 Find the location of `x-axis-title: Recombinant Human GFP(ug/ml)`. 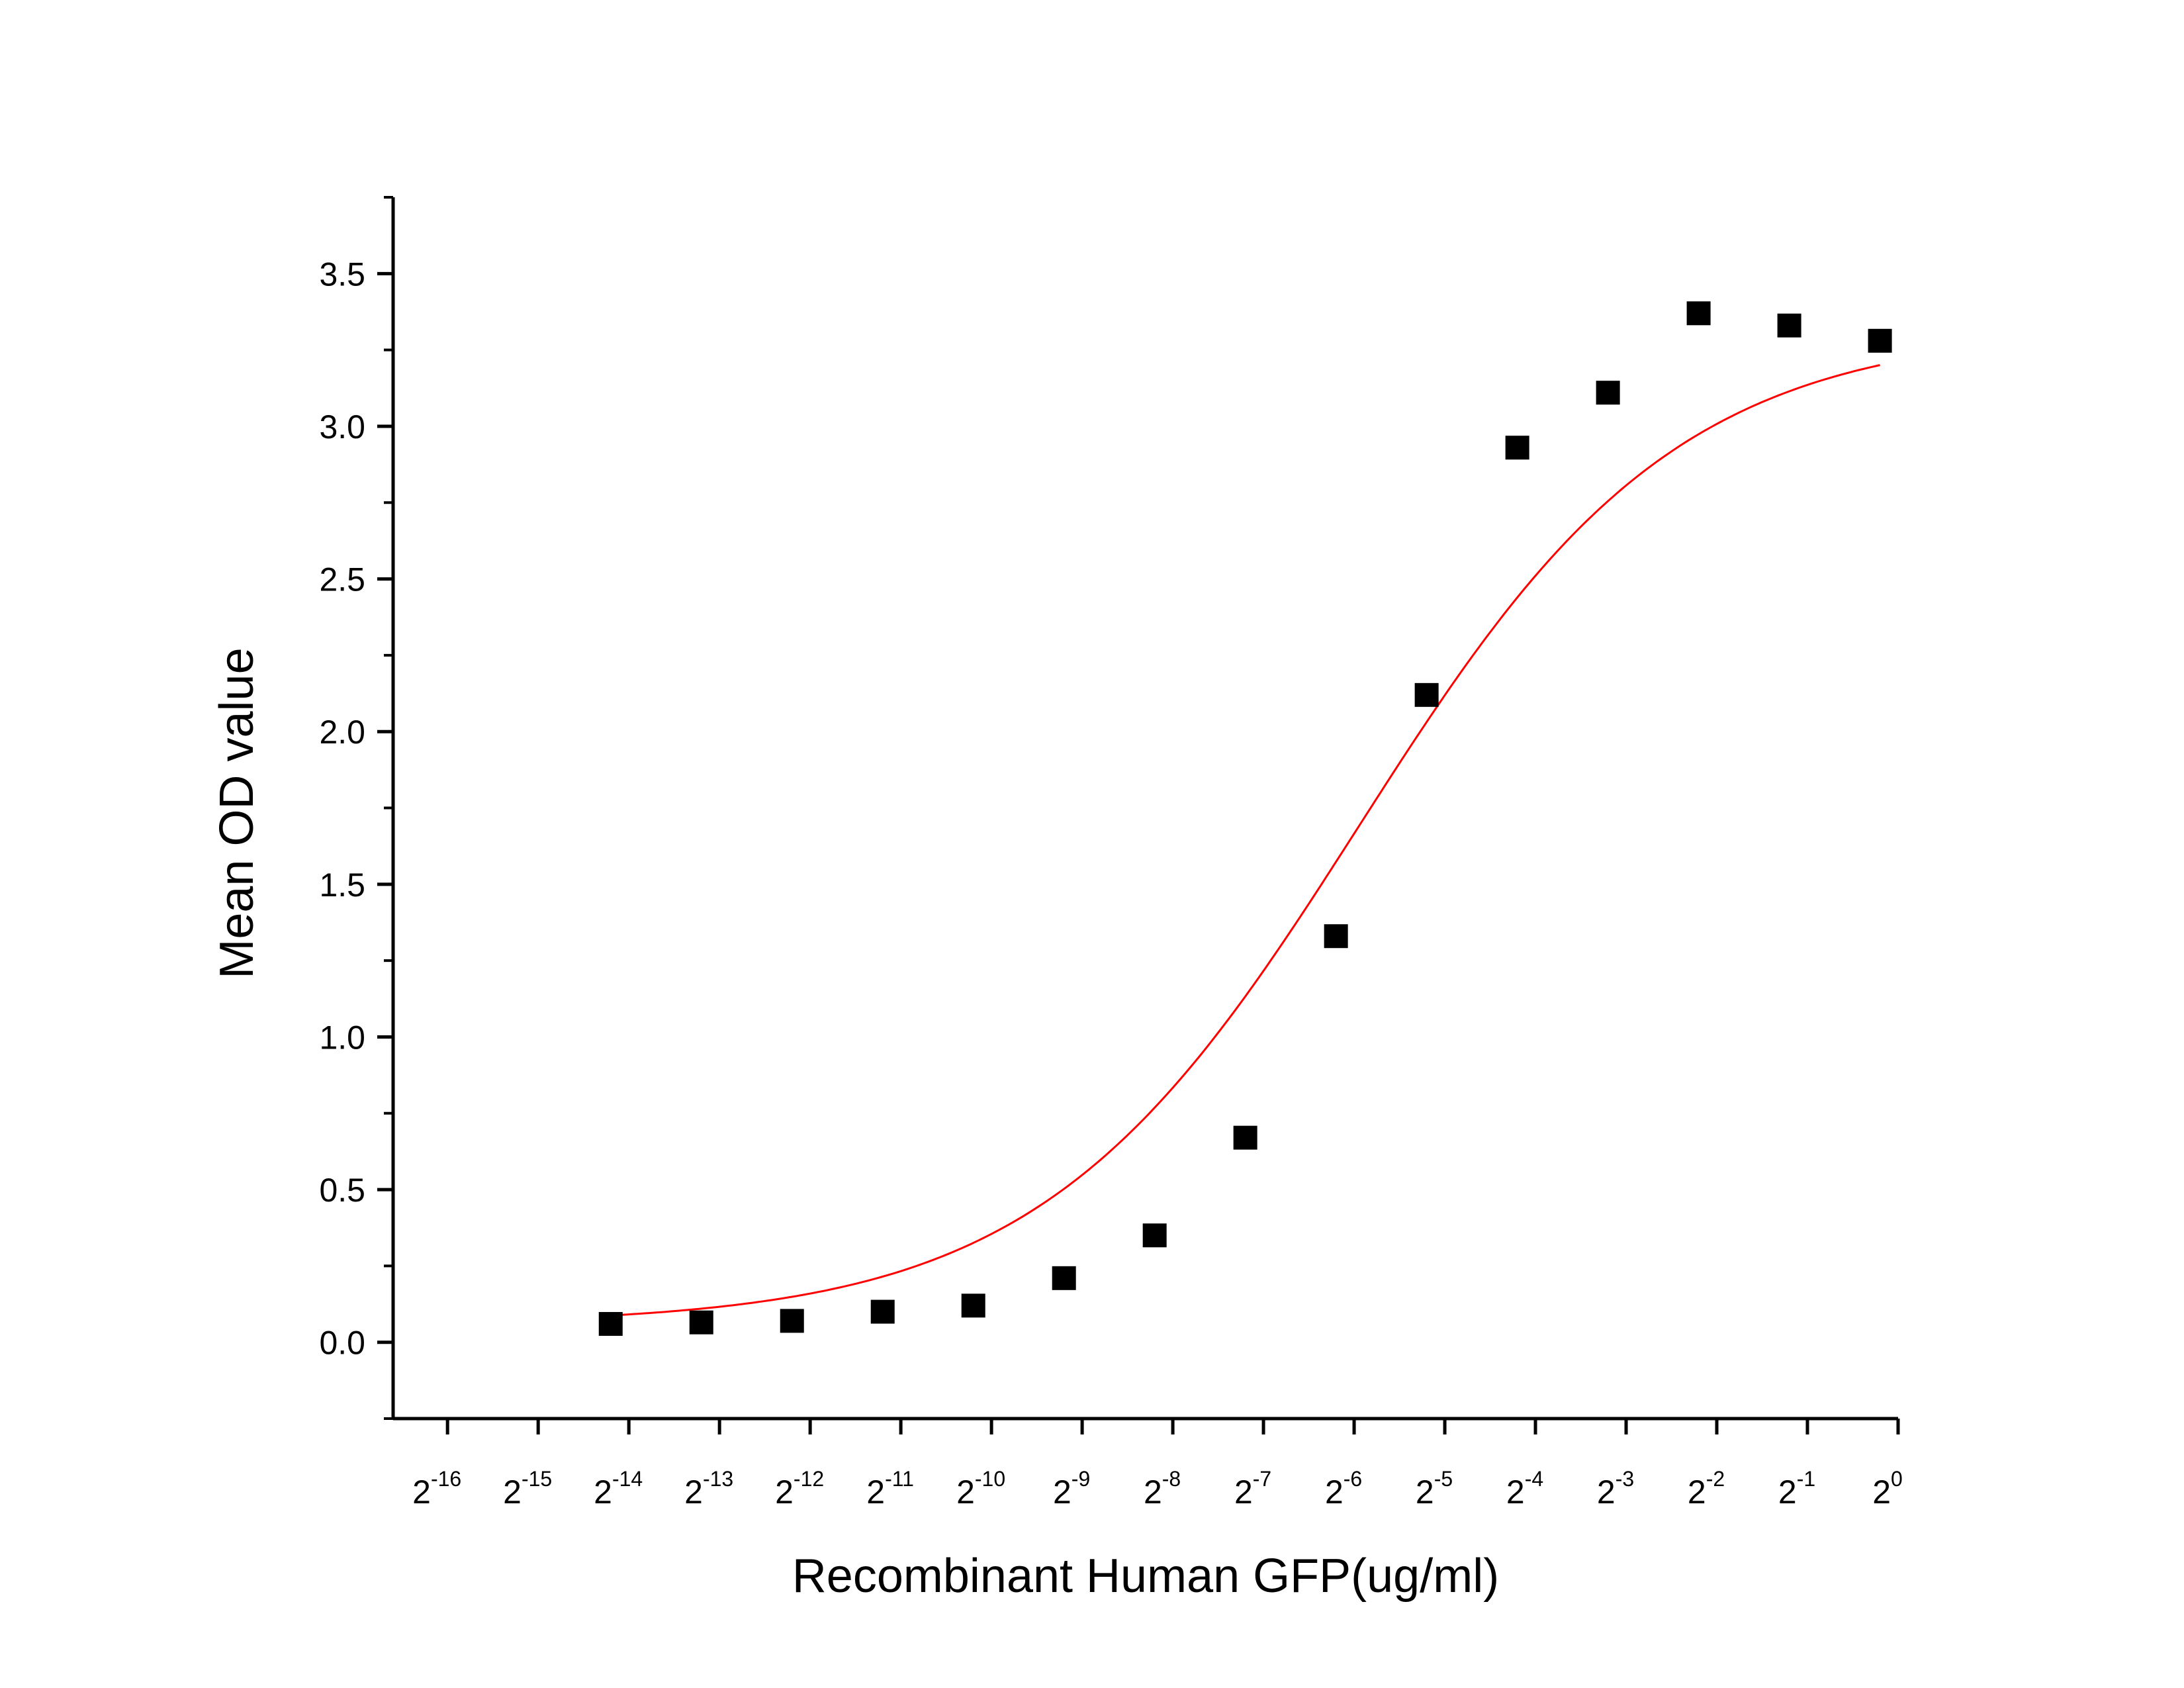

x-axis-title: Recombinant Human GFP(ug/ml) is located at coordinates (1145, 1576).